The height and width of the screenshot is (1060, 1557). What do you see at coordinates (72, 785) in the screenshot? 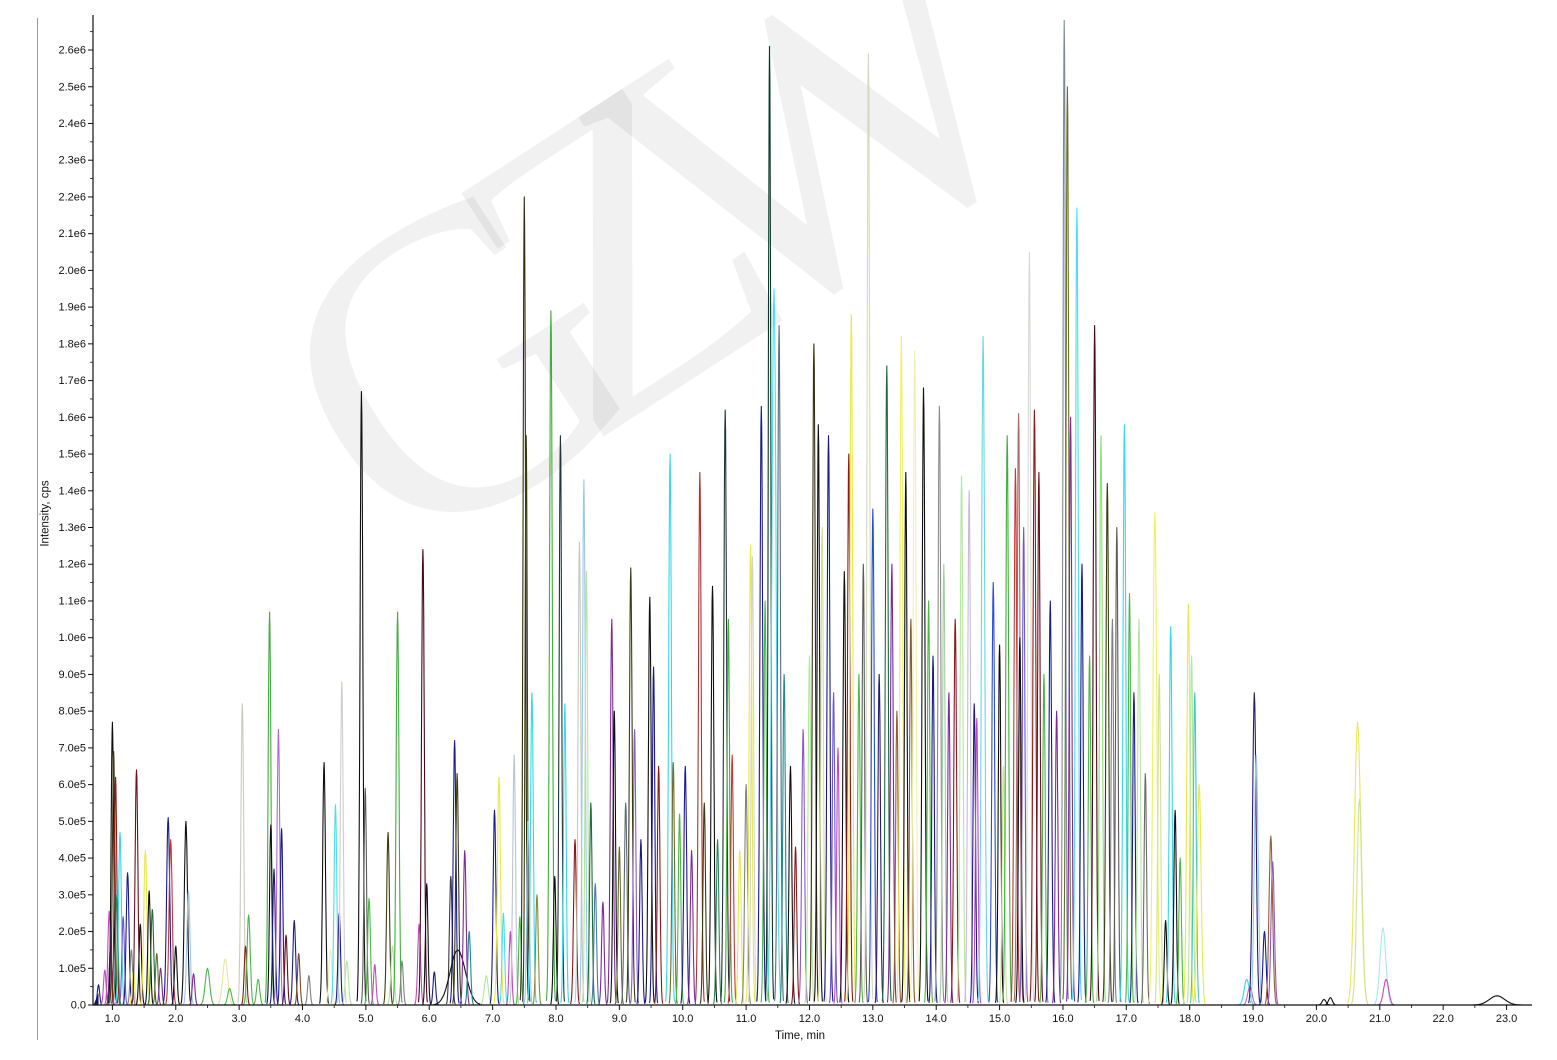
I see `y-tick-label: 6.0e5` at bounding box center [72, 785].